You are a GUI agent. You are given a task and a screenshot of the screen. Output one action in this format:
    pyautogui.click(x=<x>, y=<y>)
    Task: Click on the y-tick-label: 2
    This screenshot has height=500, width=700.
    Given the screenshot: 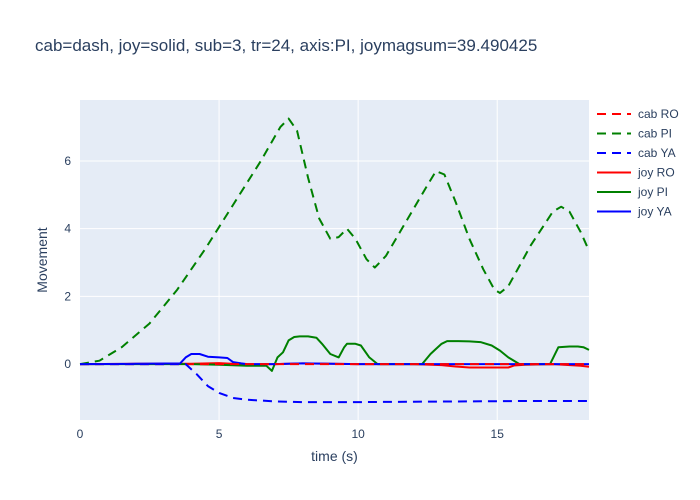 What is the action you would take?
    pyautogui.click(x=67, y=296)
    